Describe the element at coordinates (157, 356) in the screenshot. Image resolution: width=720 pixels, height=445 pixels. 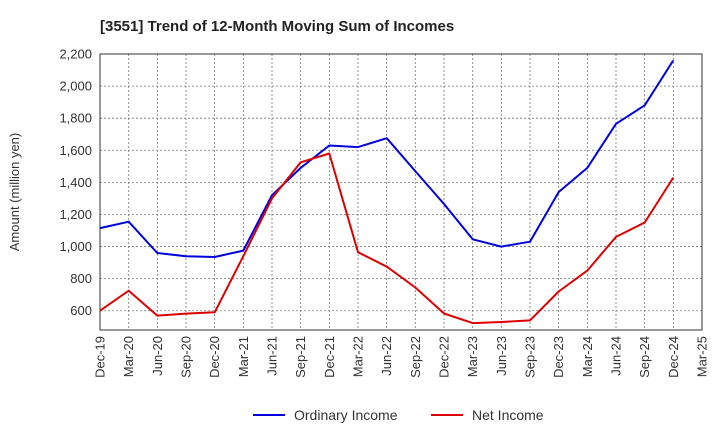
I see `x-tick-label: Jun-20` at that location.